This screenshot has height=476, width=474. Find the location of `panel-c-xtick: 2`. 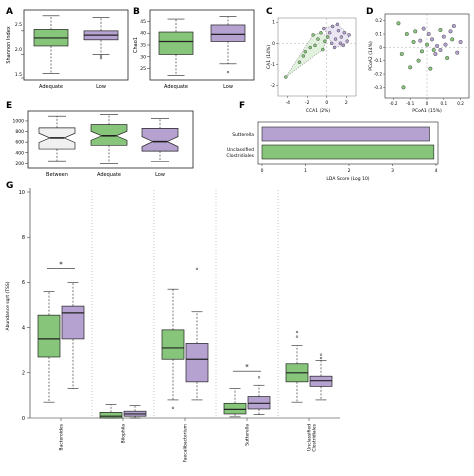

panel-c-xtick: 2 is located at coordinates (346, 103).